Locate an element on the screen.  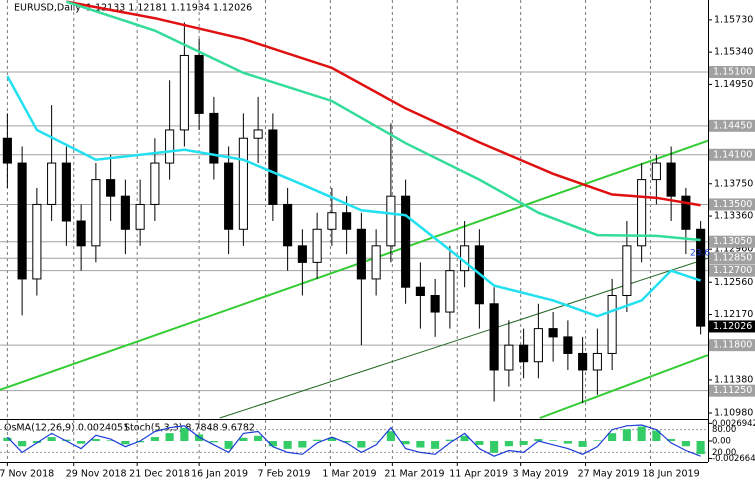
last-price-bg is located at coordinates (732, 326).